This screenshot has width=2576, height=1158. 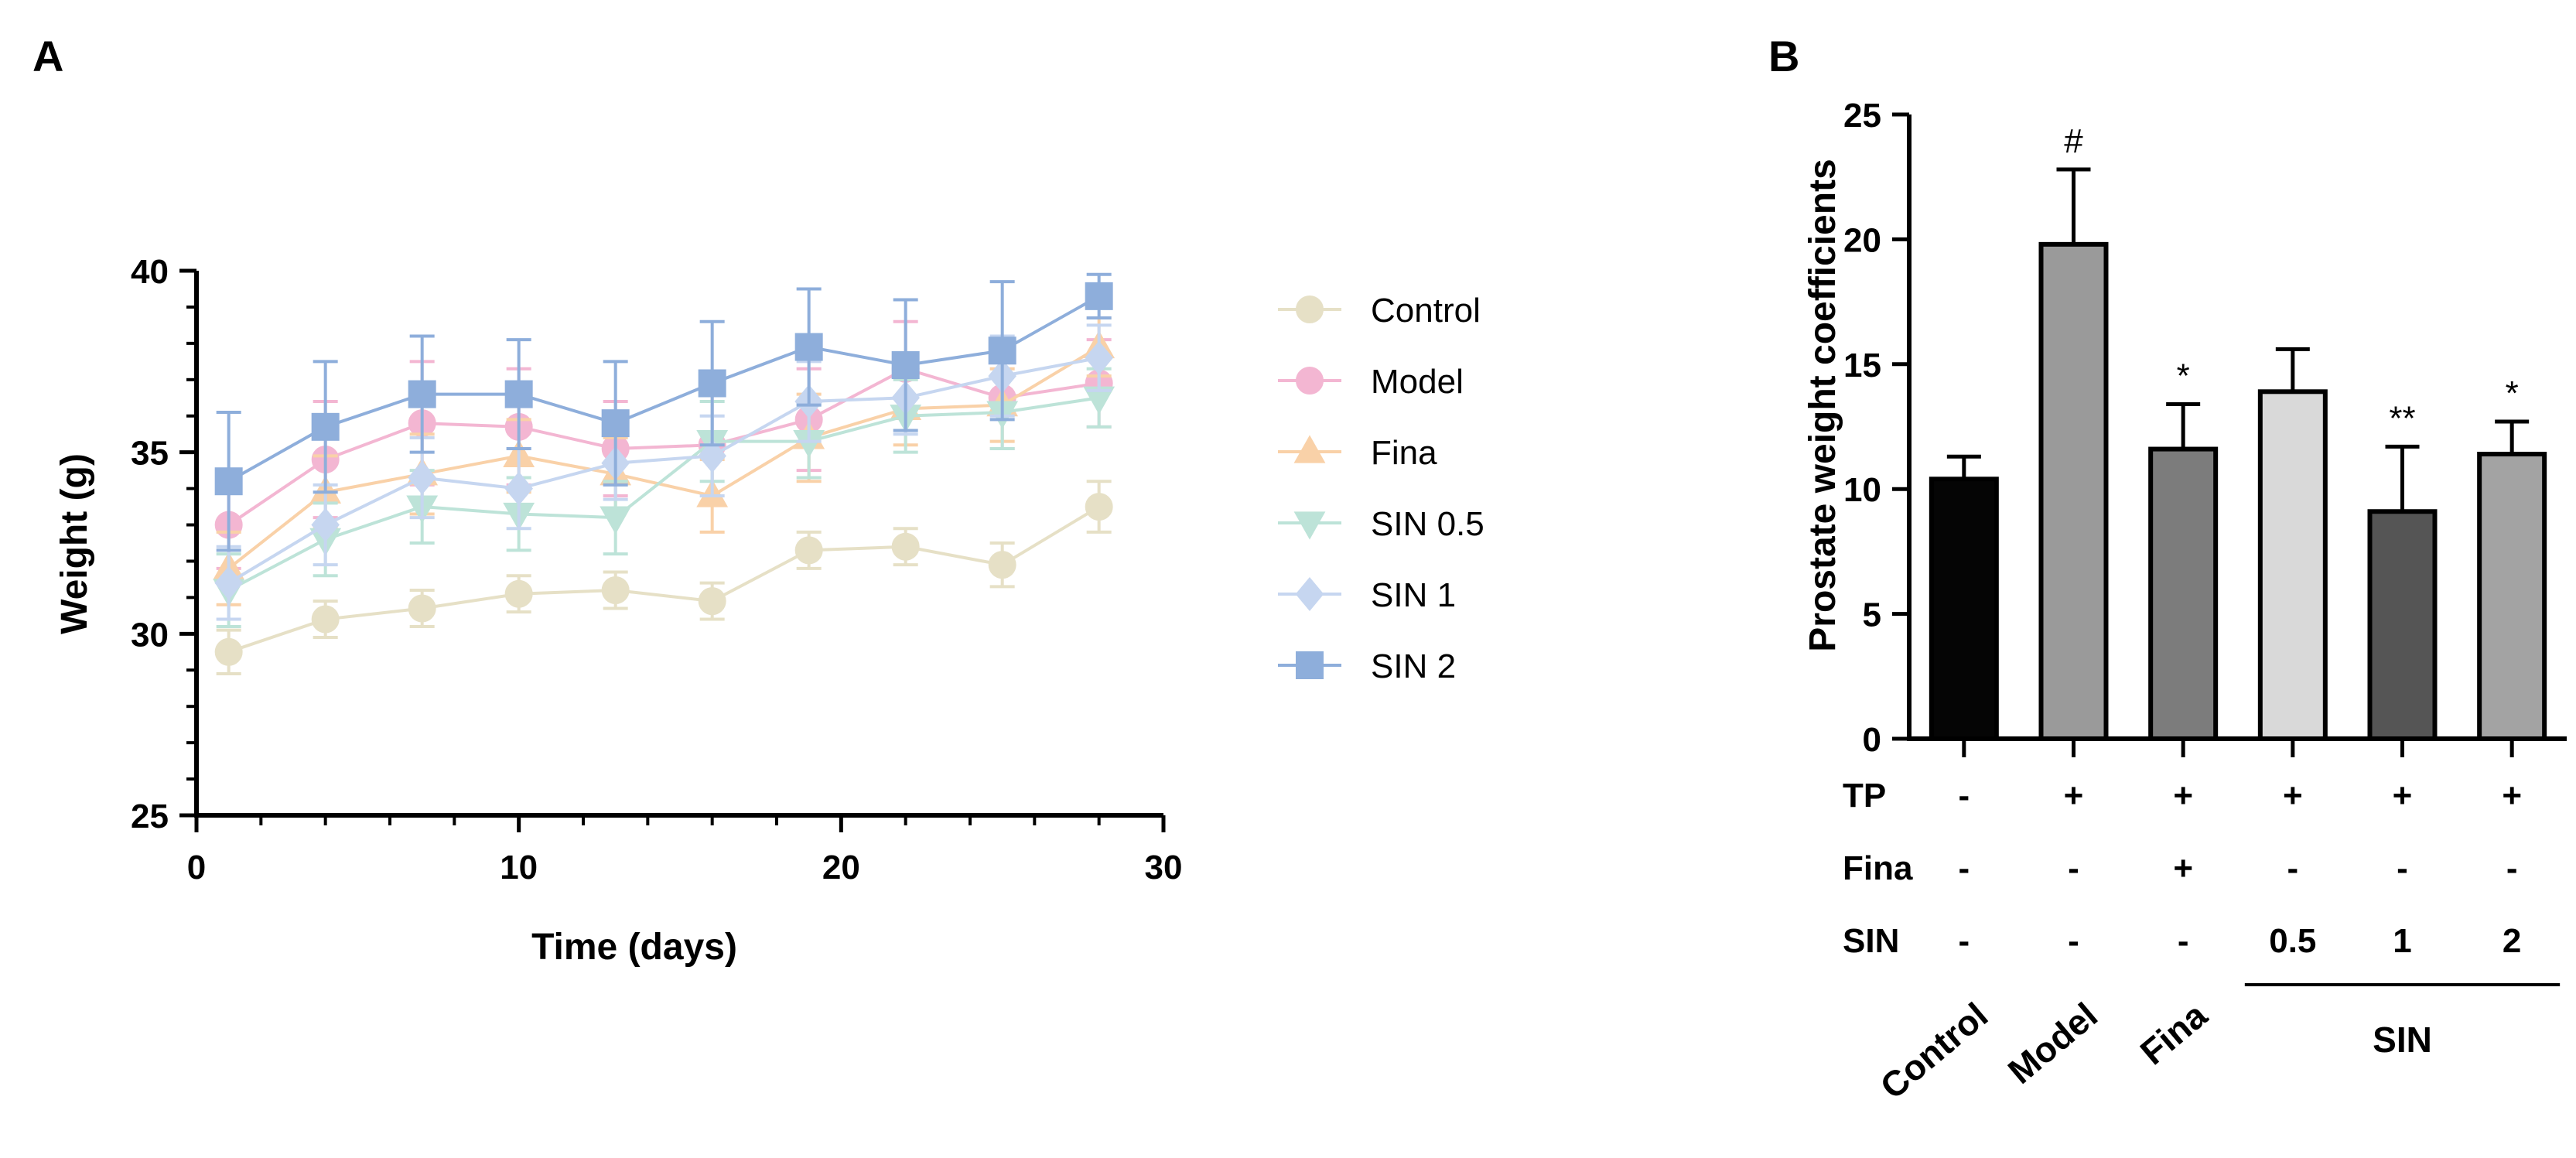 What do you see at coordinates (1871, 941) in the screenshot?
I see `b-table-row-label: SIN` at bounding box center [1871, 941].